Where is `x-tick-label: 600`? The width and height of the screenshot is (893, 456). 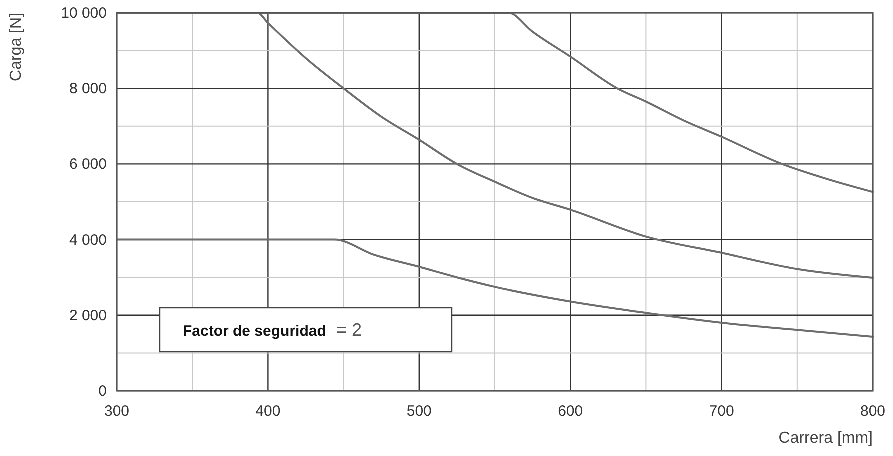 x-tick-label: 600 is located at coordinates (571, 411).